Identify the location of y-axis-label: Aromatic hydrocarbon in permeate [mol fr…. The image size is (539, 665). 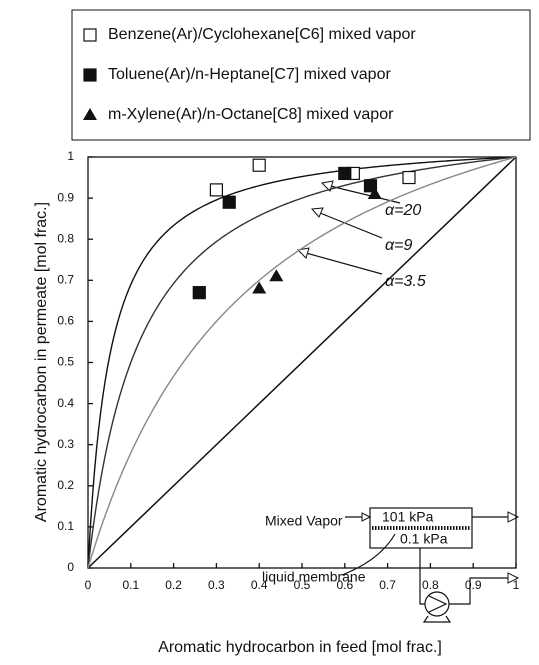
(41, 362).